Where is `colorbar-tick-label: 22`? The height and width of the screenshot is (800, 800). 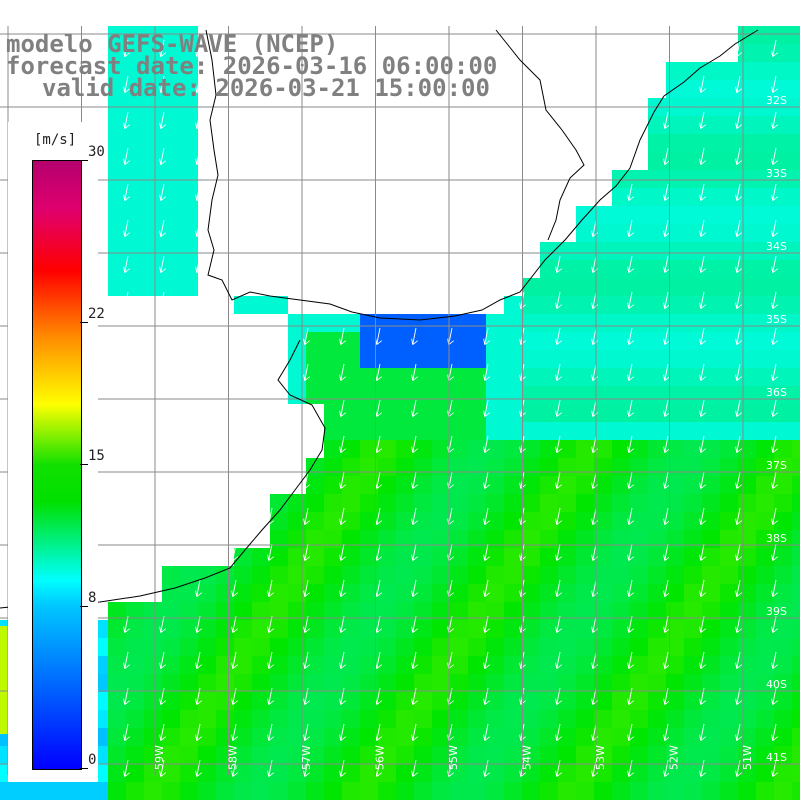
colorbar-tick-label: 22 is located at coordinates (96, 314).